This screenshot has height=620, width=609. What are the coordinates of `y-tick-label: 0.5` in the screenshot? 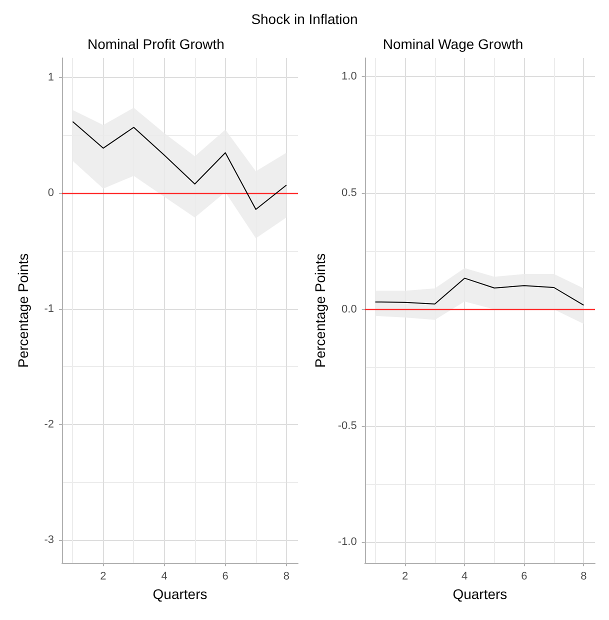 It's located at (349, 193).